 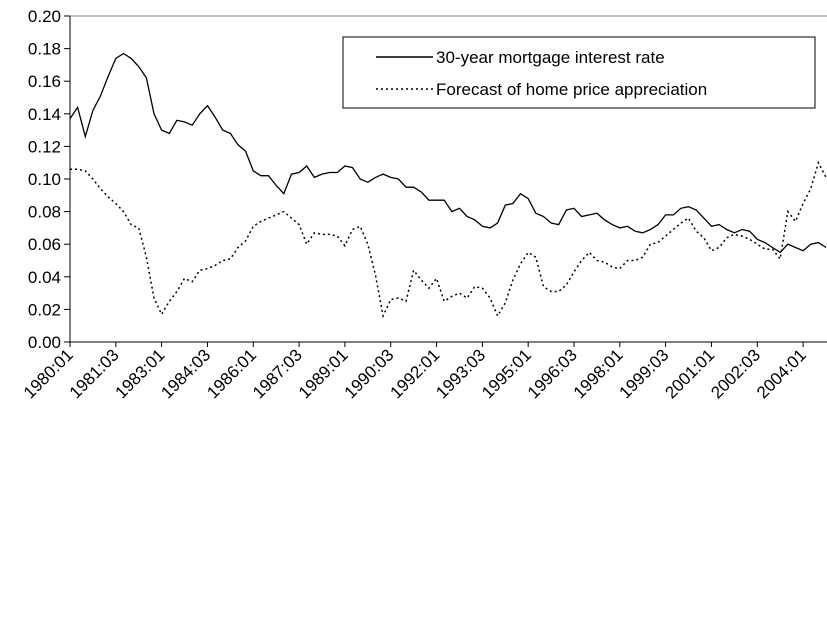 I want to click on x-tick-label: 2004:01, so click(x=781, y=373).